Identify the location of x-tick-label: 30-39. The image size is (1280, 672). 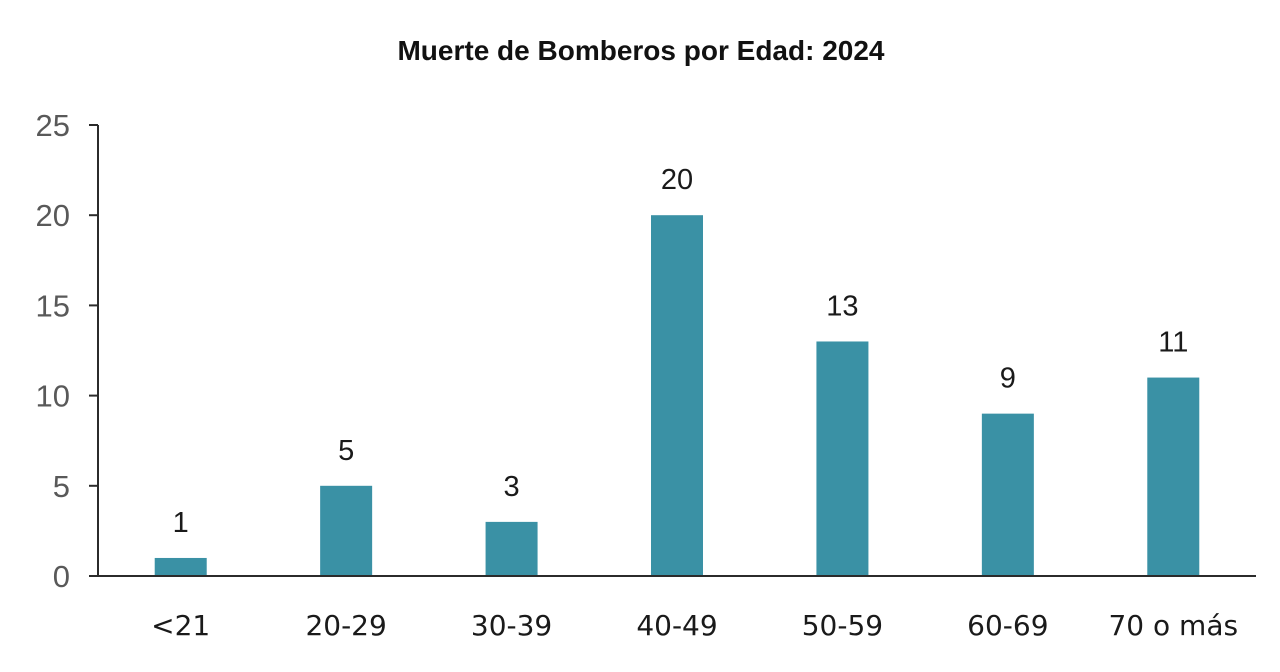
(511, 625).